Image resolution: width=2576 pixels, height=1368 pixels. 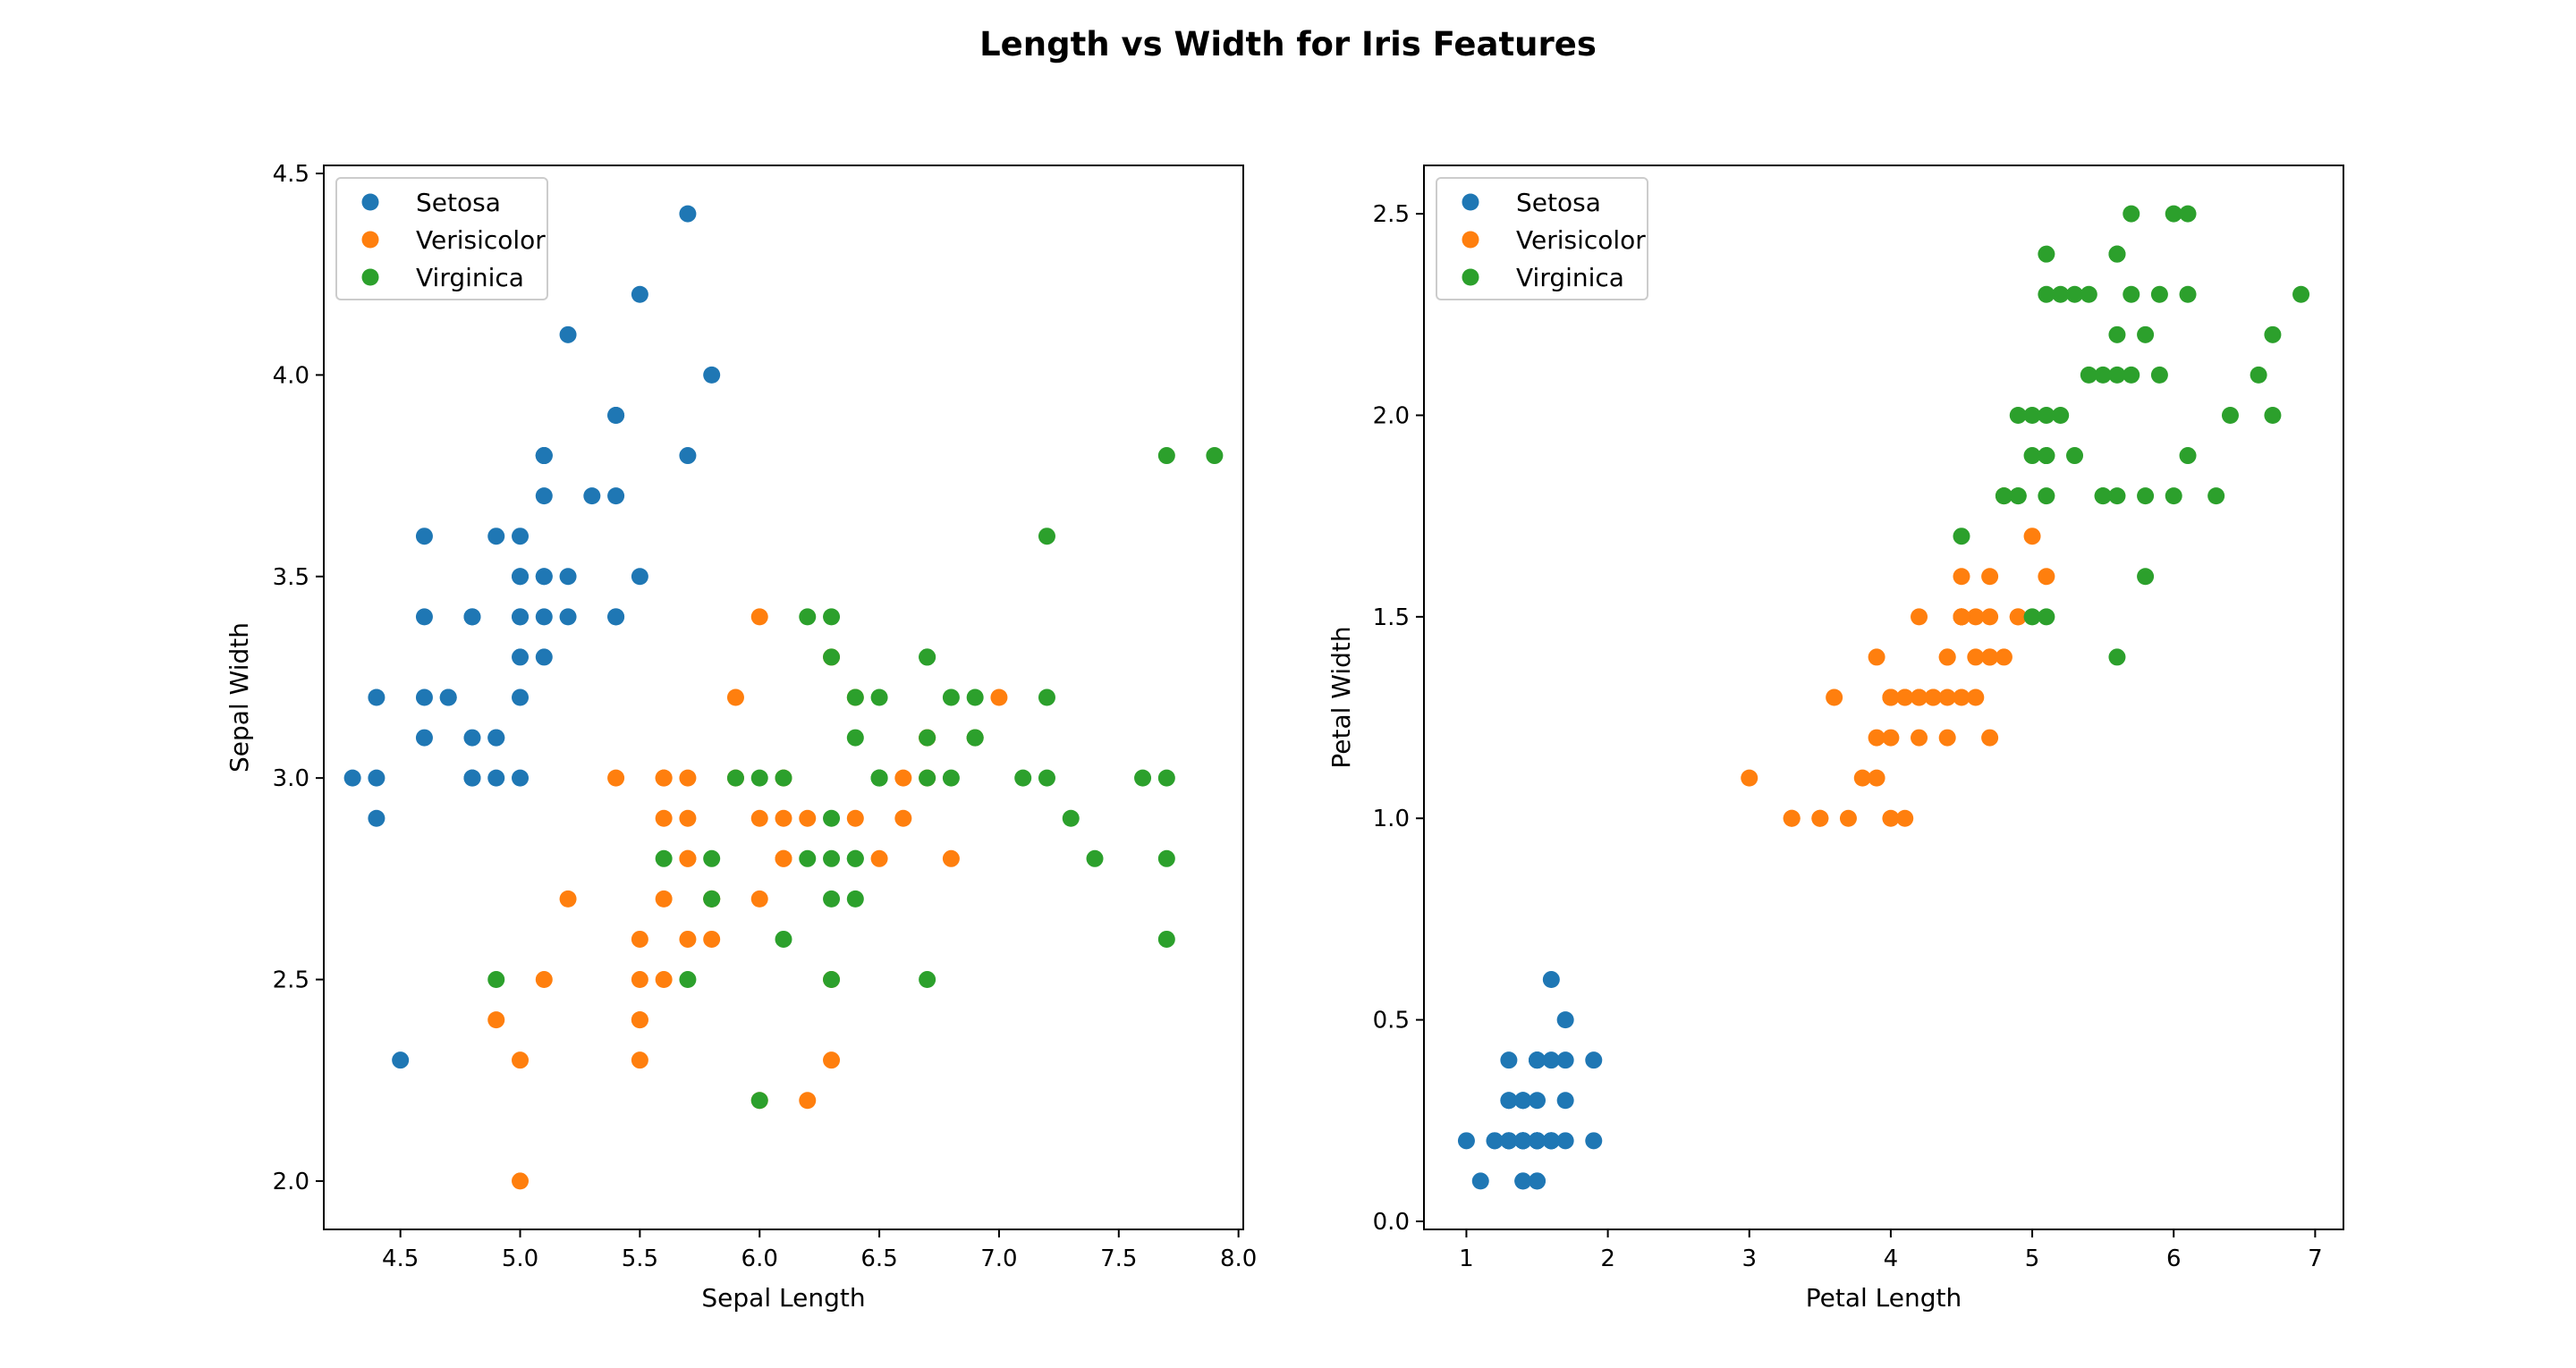 I want to click on sepal-legend-marker-virginica, so click(x=370, y=277).